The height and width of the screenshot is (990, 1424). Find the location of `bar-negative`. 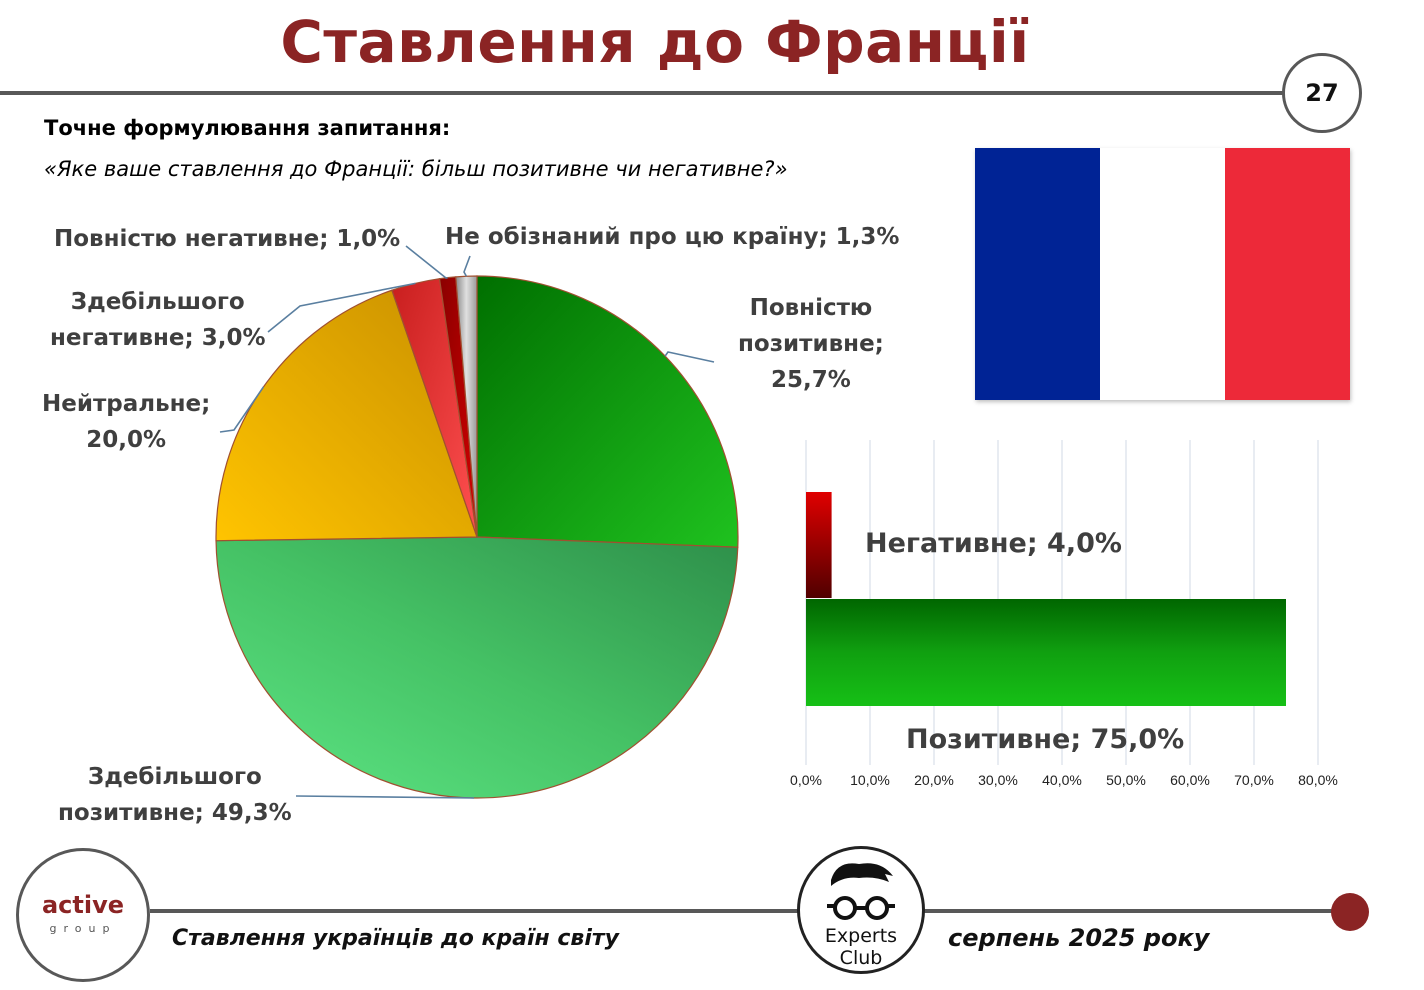

bar-negative is located at coordinates (819, 545).